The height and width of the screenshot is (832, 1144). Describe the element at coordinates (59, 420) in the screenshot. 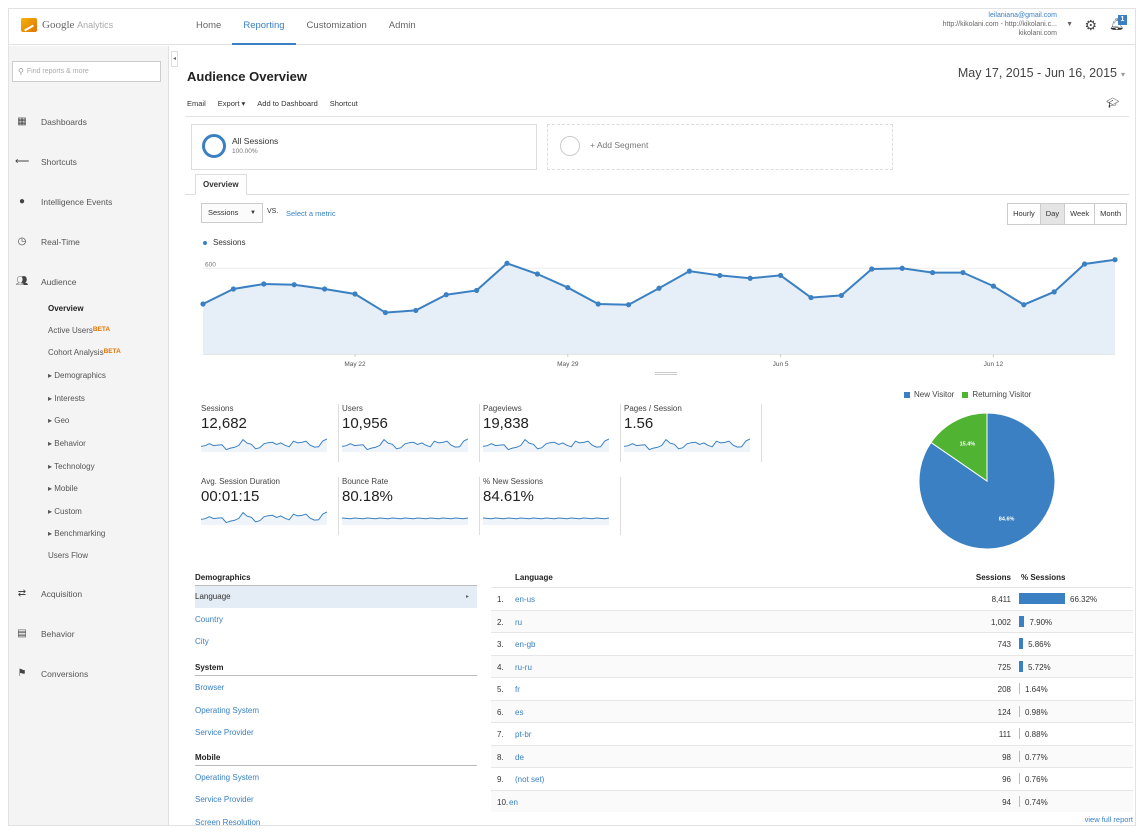

I see `sidebar-sub-geo: ▸ Geo` at that location.